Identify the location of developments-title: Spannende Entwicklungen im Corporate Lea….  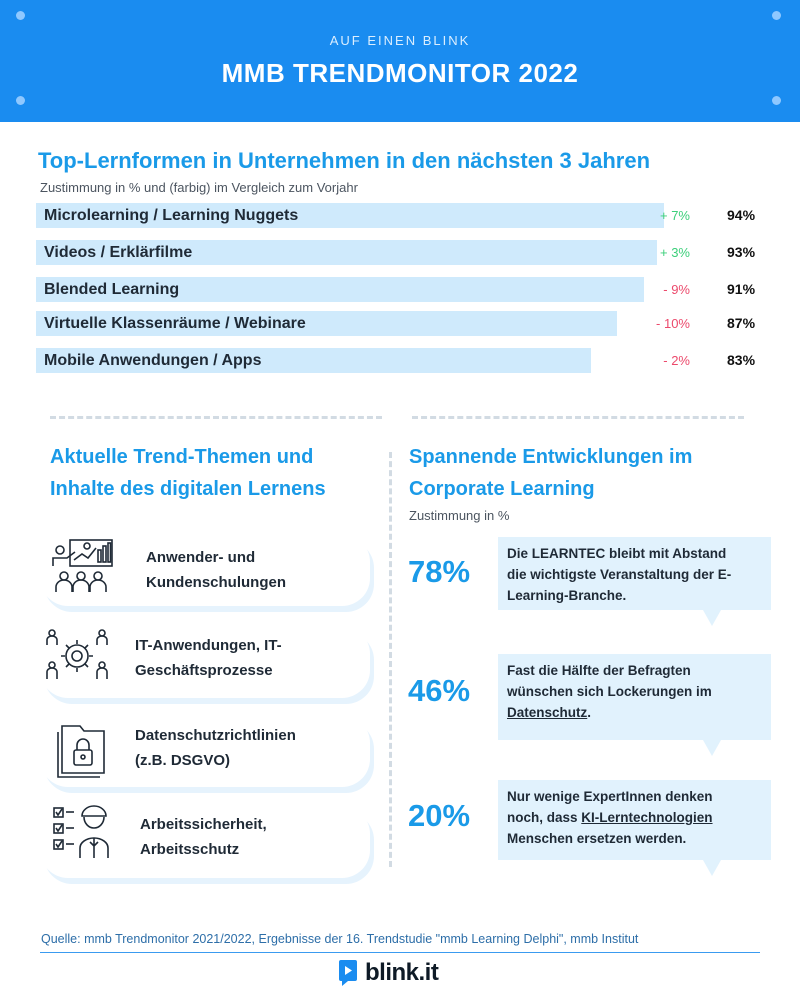
(550, 473).